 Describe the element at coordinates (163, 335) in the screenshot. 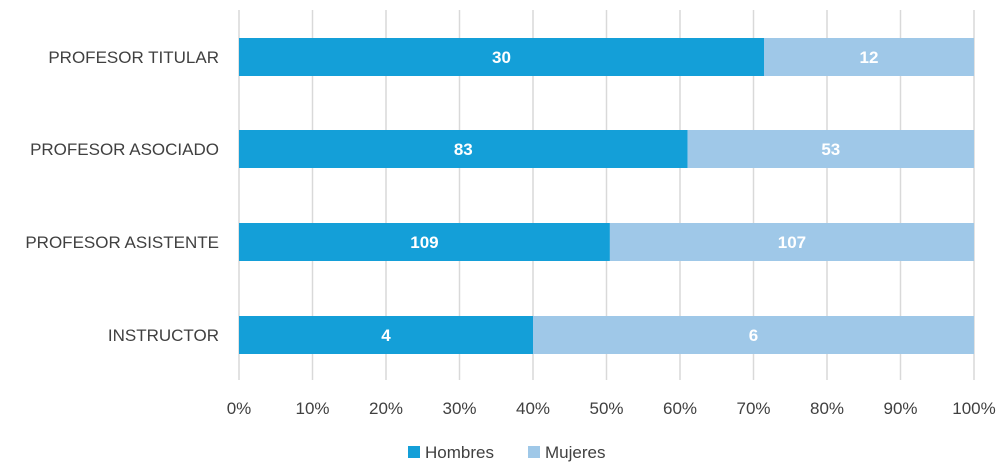

I see `category-label: INSTRUCTOR` at that location.